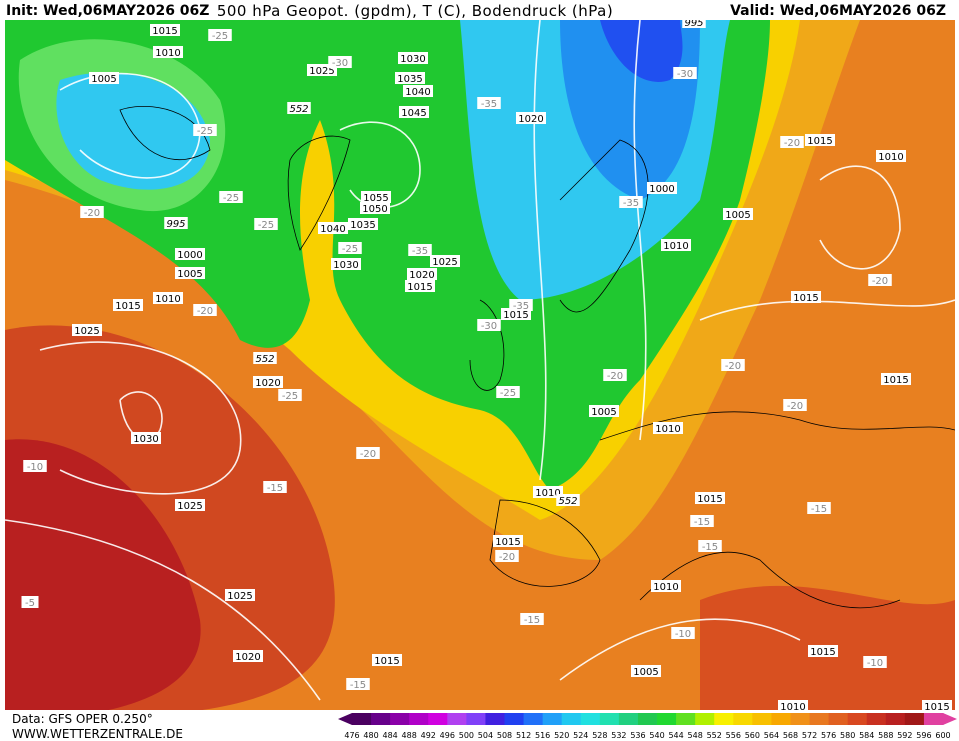 This screenshot has width=959, height=741. I want to click on colorbar-label: 528, so click(599, 735).